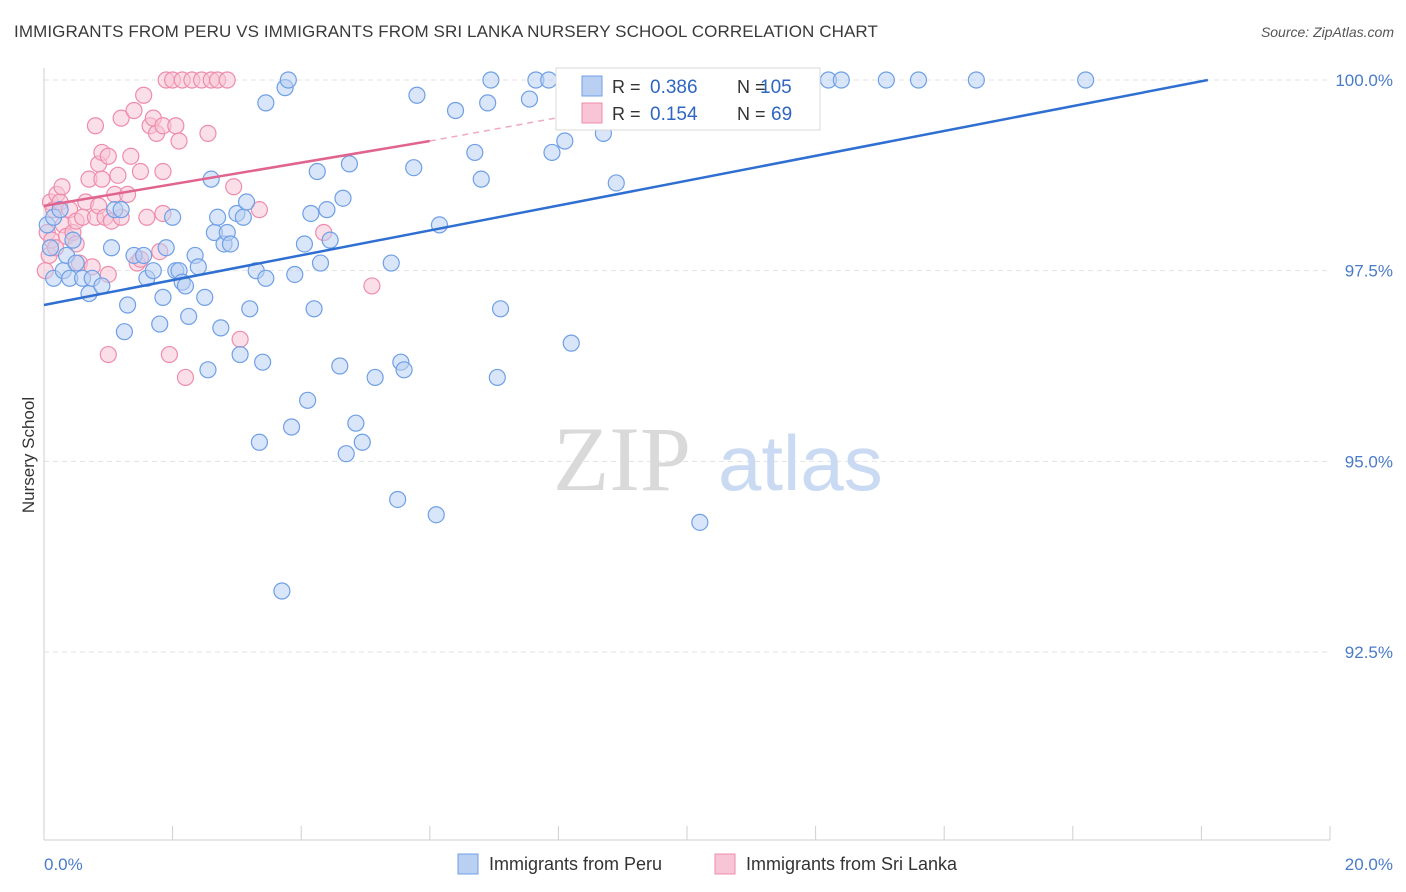  What do you see at coordinates (776, 87) in the screenshot?
I see `stats-peru-n-value: 105` at bounding box center [776, 87].